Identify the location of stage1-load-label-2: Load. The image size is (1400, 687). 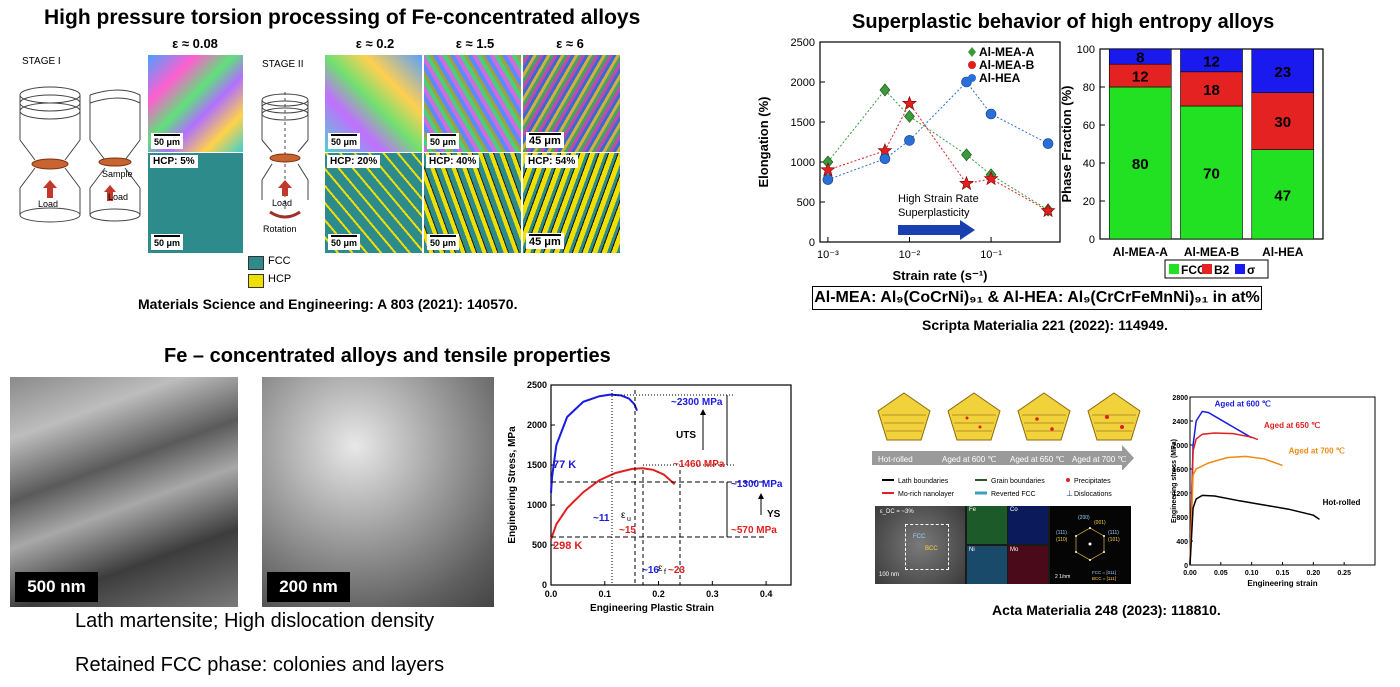
(118, 197).